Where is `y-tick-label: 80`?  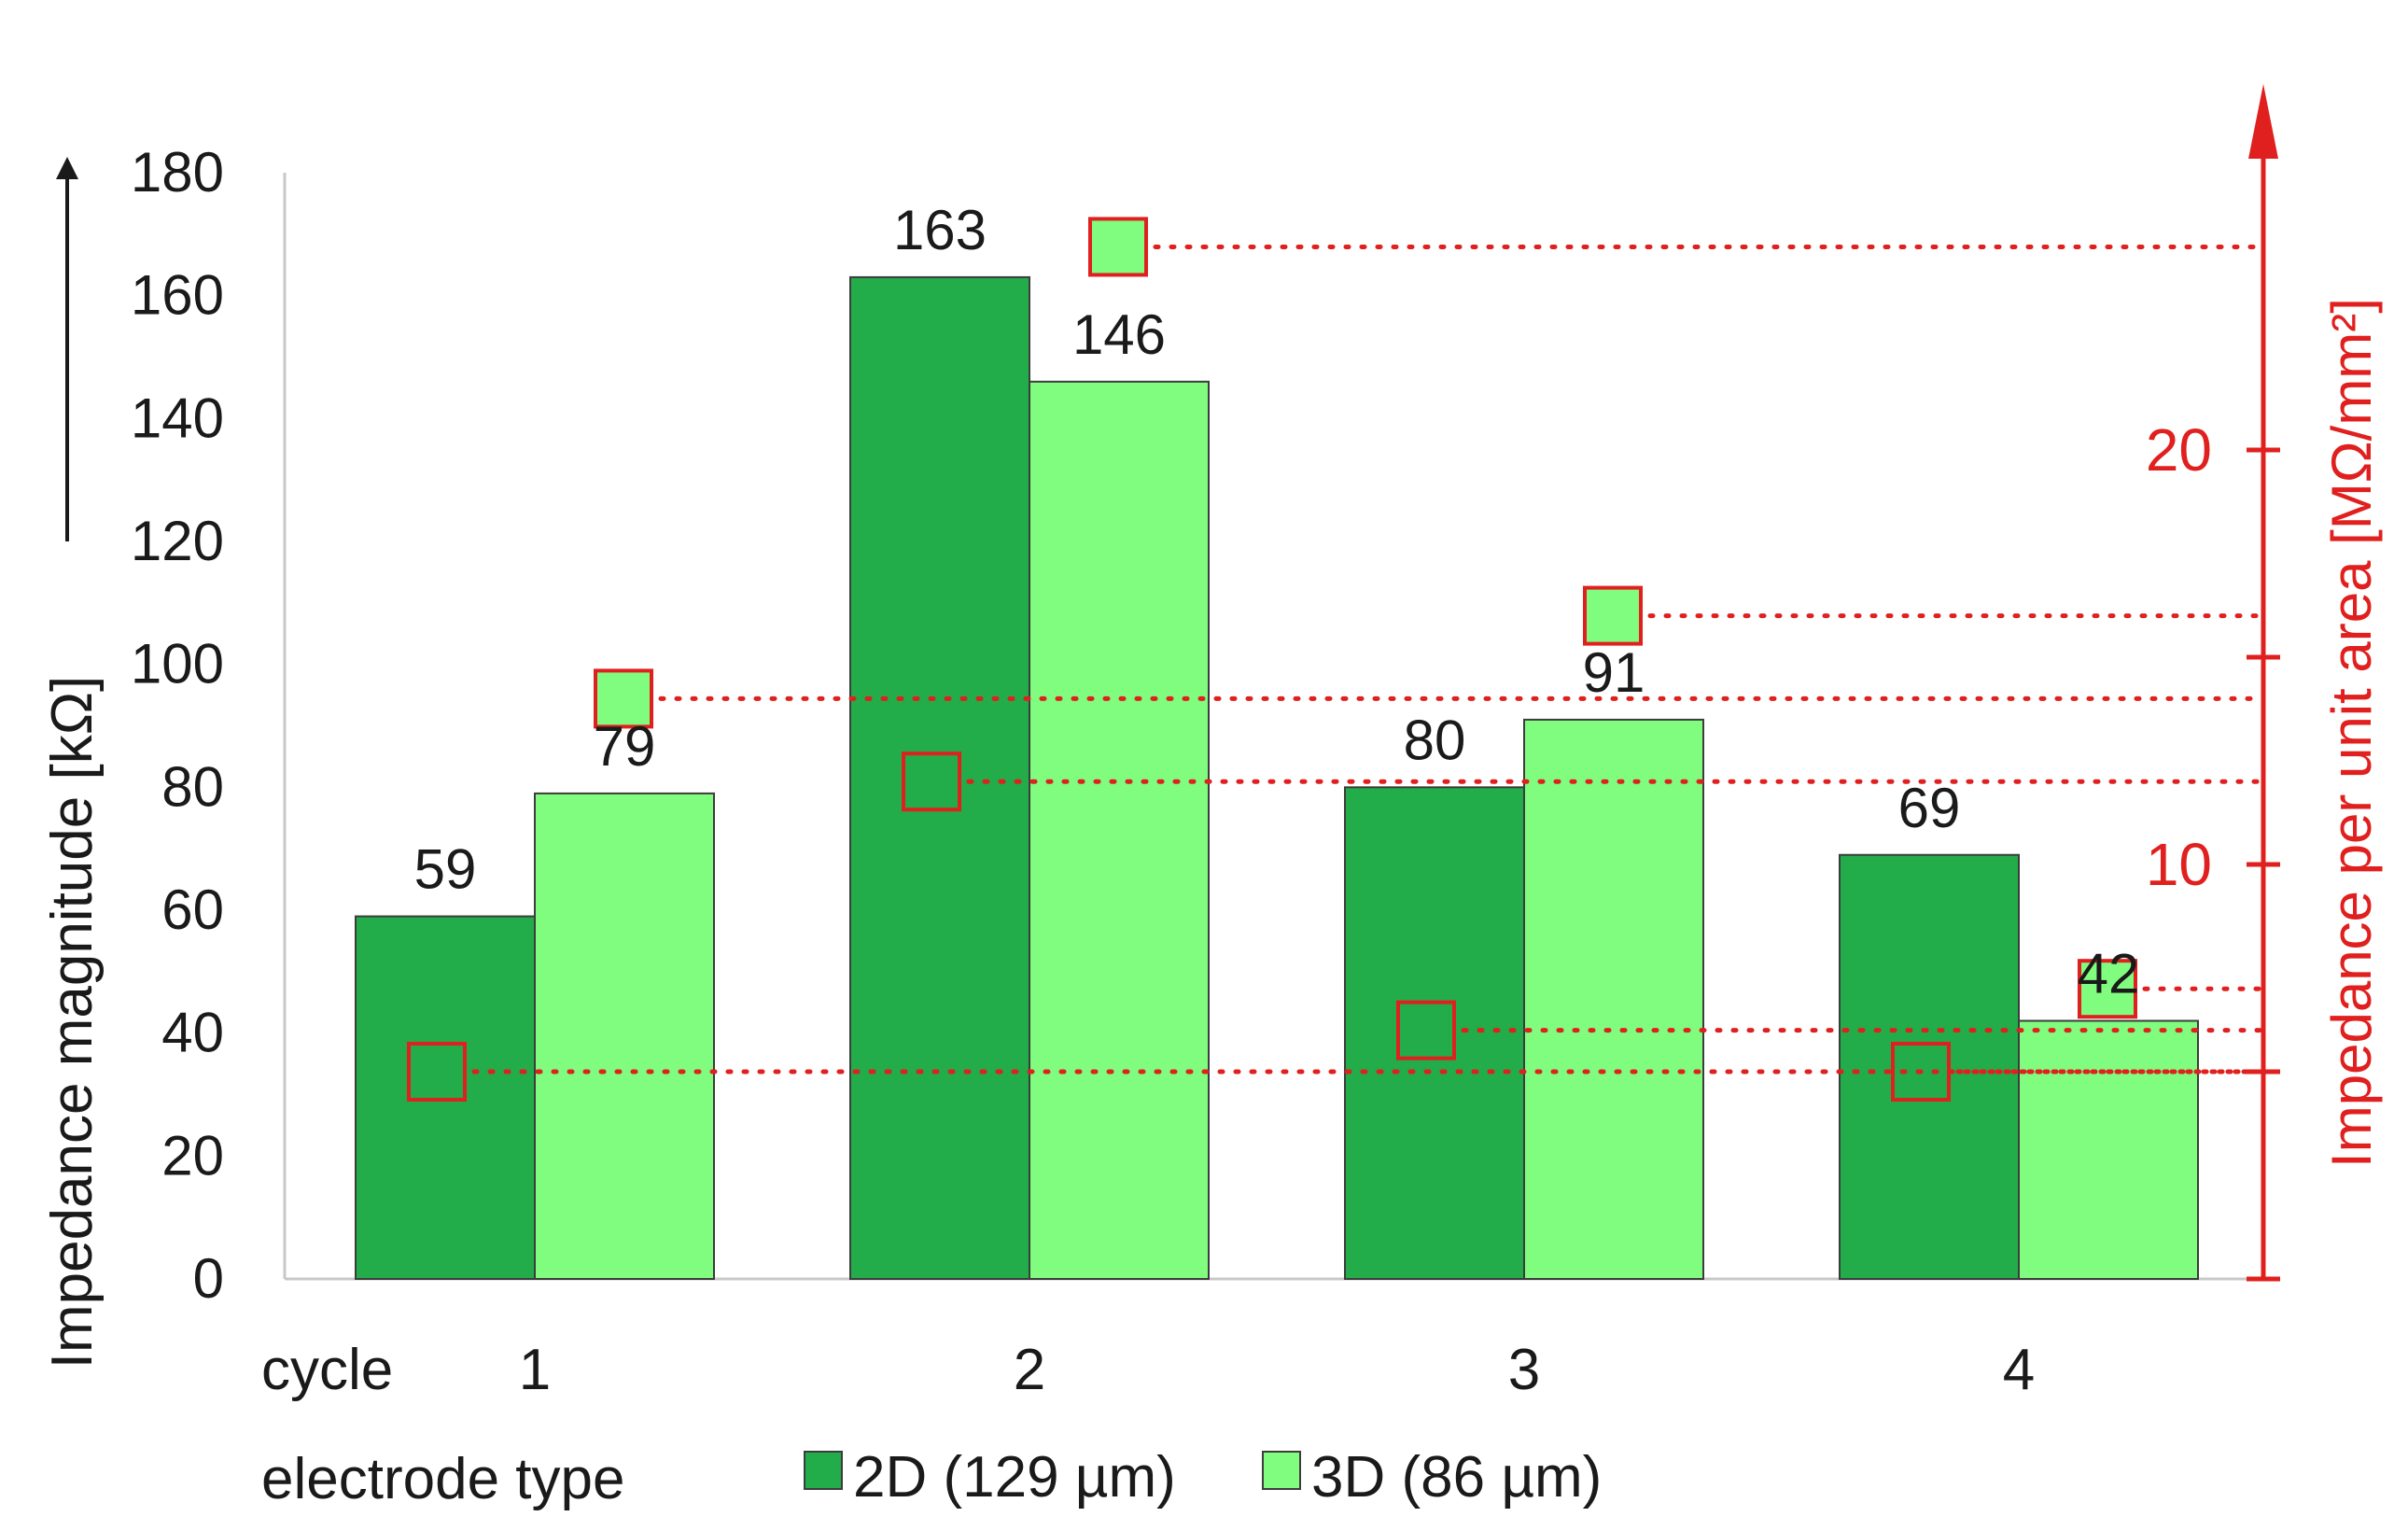 y-tick-label: 80 is located at coordinates (192, 787).